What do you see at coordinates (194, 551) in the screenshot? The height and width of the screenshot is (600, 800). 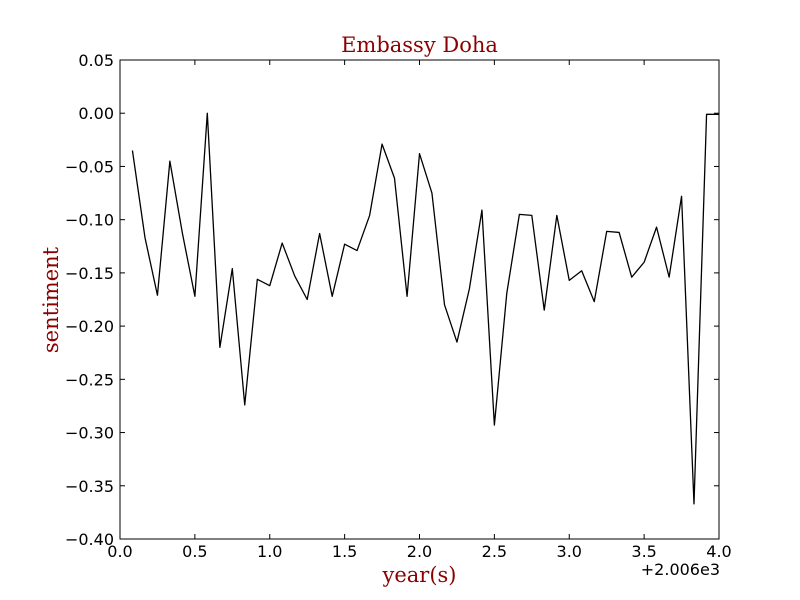 I see `x-tick-label: 0.5` at bounding box center [194, 551].